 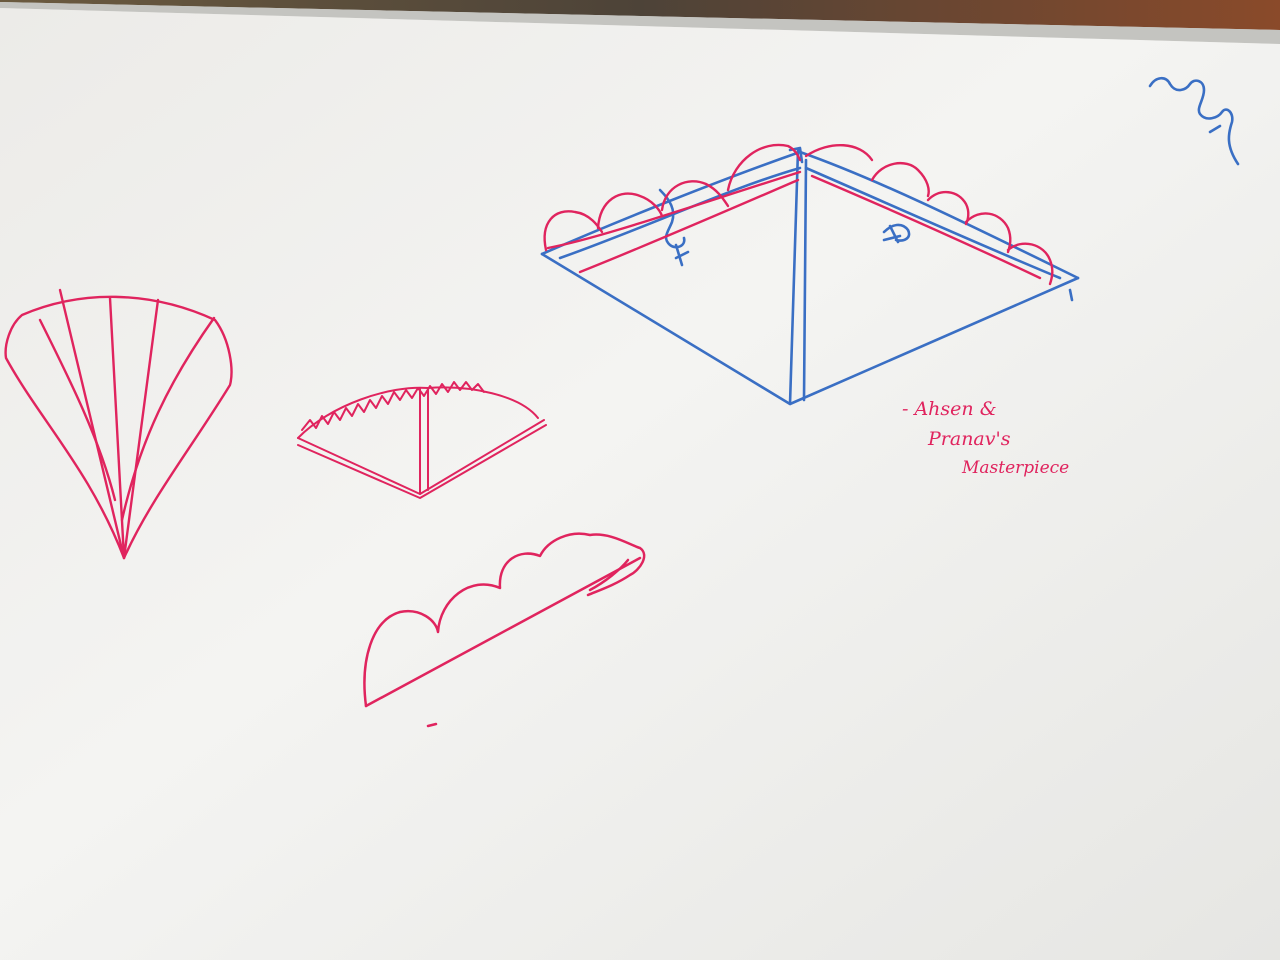 What do you see at coordinates (949, 409) in the screenshot?
I see `caption-line-1: - Ahsen &` at bounding box center [949, 409].